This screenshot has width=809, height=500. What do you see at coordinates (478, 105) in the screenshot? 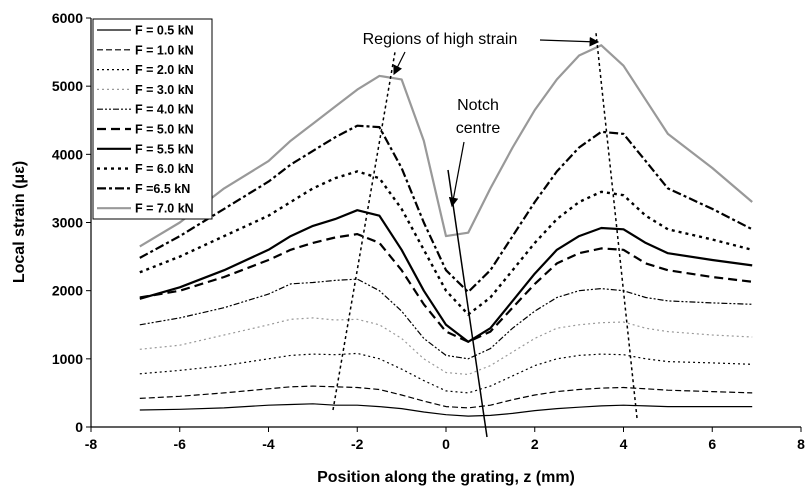
I see `annotation: Notch` at bounding box center [478, 105].